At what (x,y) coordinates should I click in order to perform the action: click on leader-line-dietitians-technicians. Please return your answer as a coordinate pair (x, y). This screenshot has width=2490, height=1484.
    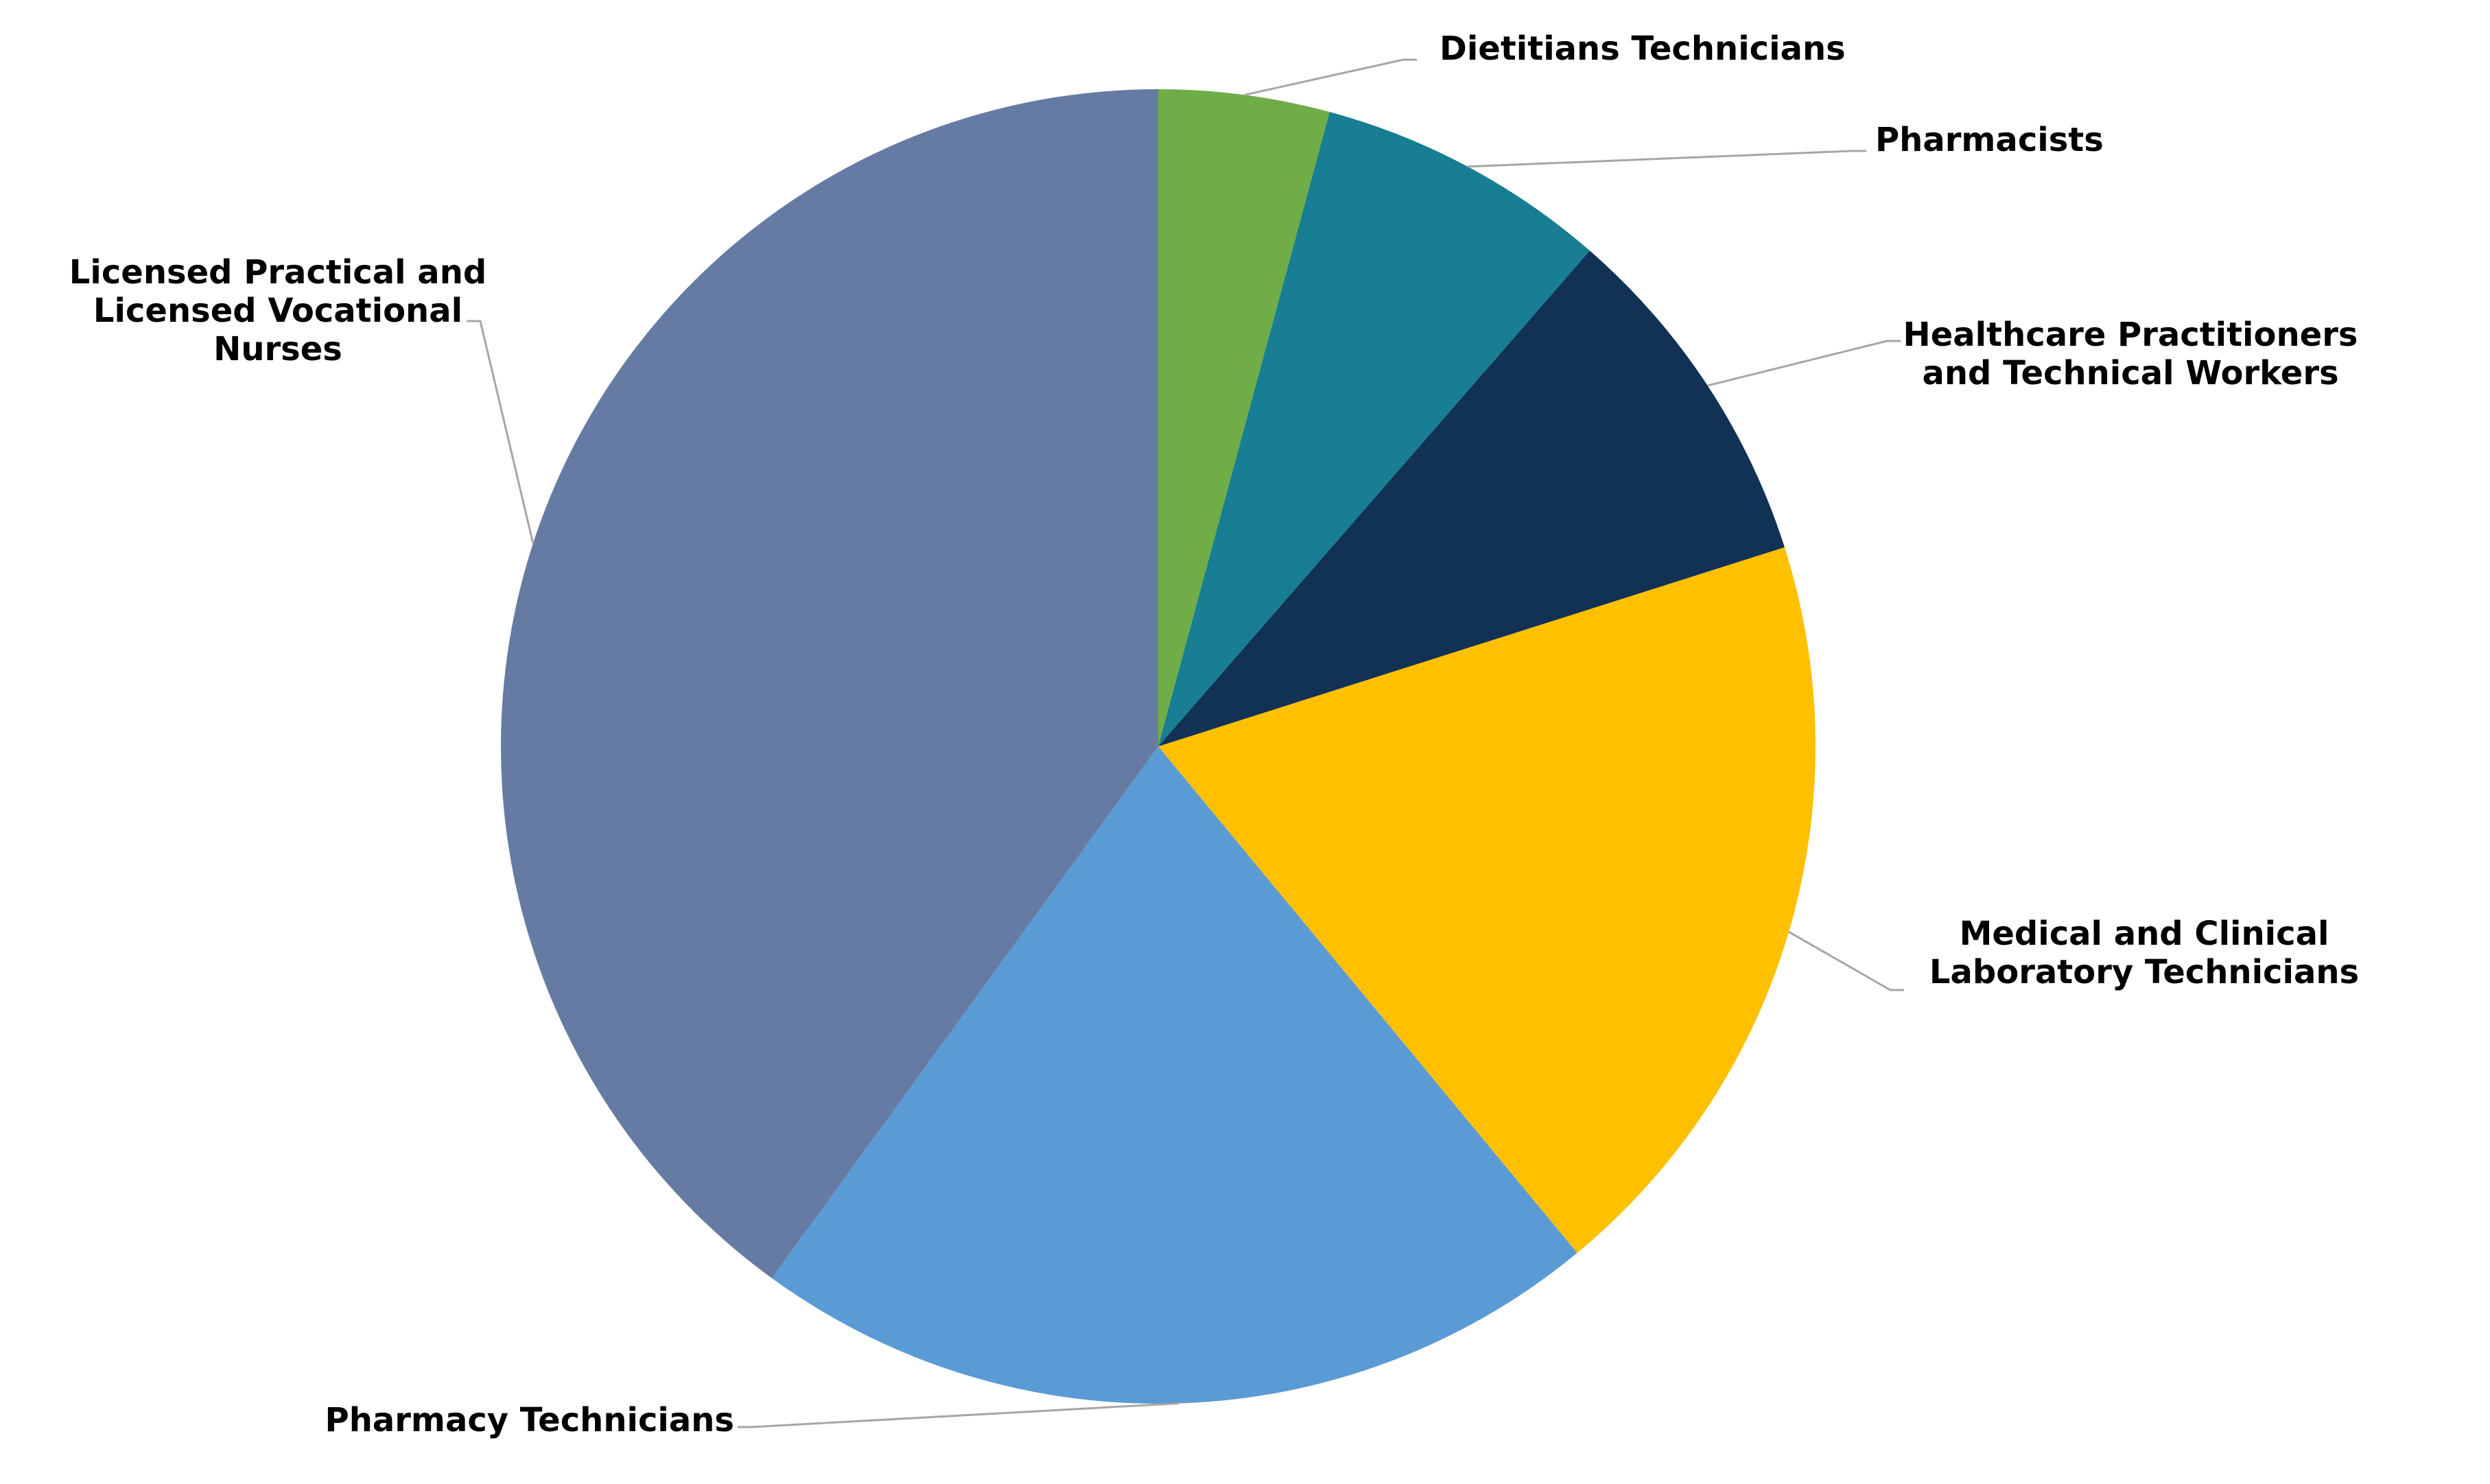
    Looking at the image, I should click on (1331, 77).